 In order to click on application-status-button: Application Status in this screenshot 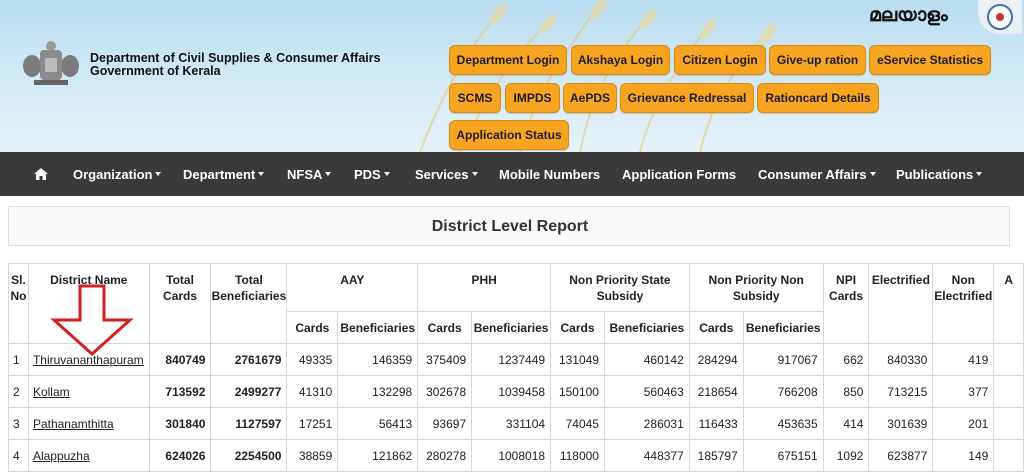, I will do `click(509, 135)`.